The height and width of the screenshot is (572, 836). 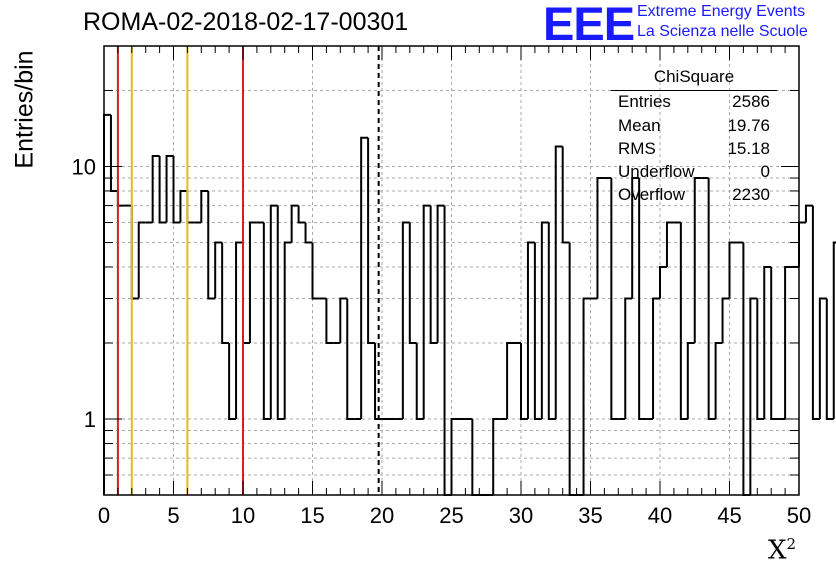 What do you see at coordinates (748, 148) in the screenshot?
I see `stats-value: 15.18` at bounding box center [748, 148].